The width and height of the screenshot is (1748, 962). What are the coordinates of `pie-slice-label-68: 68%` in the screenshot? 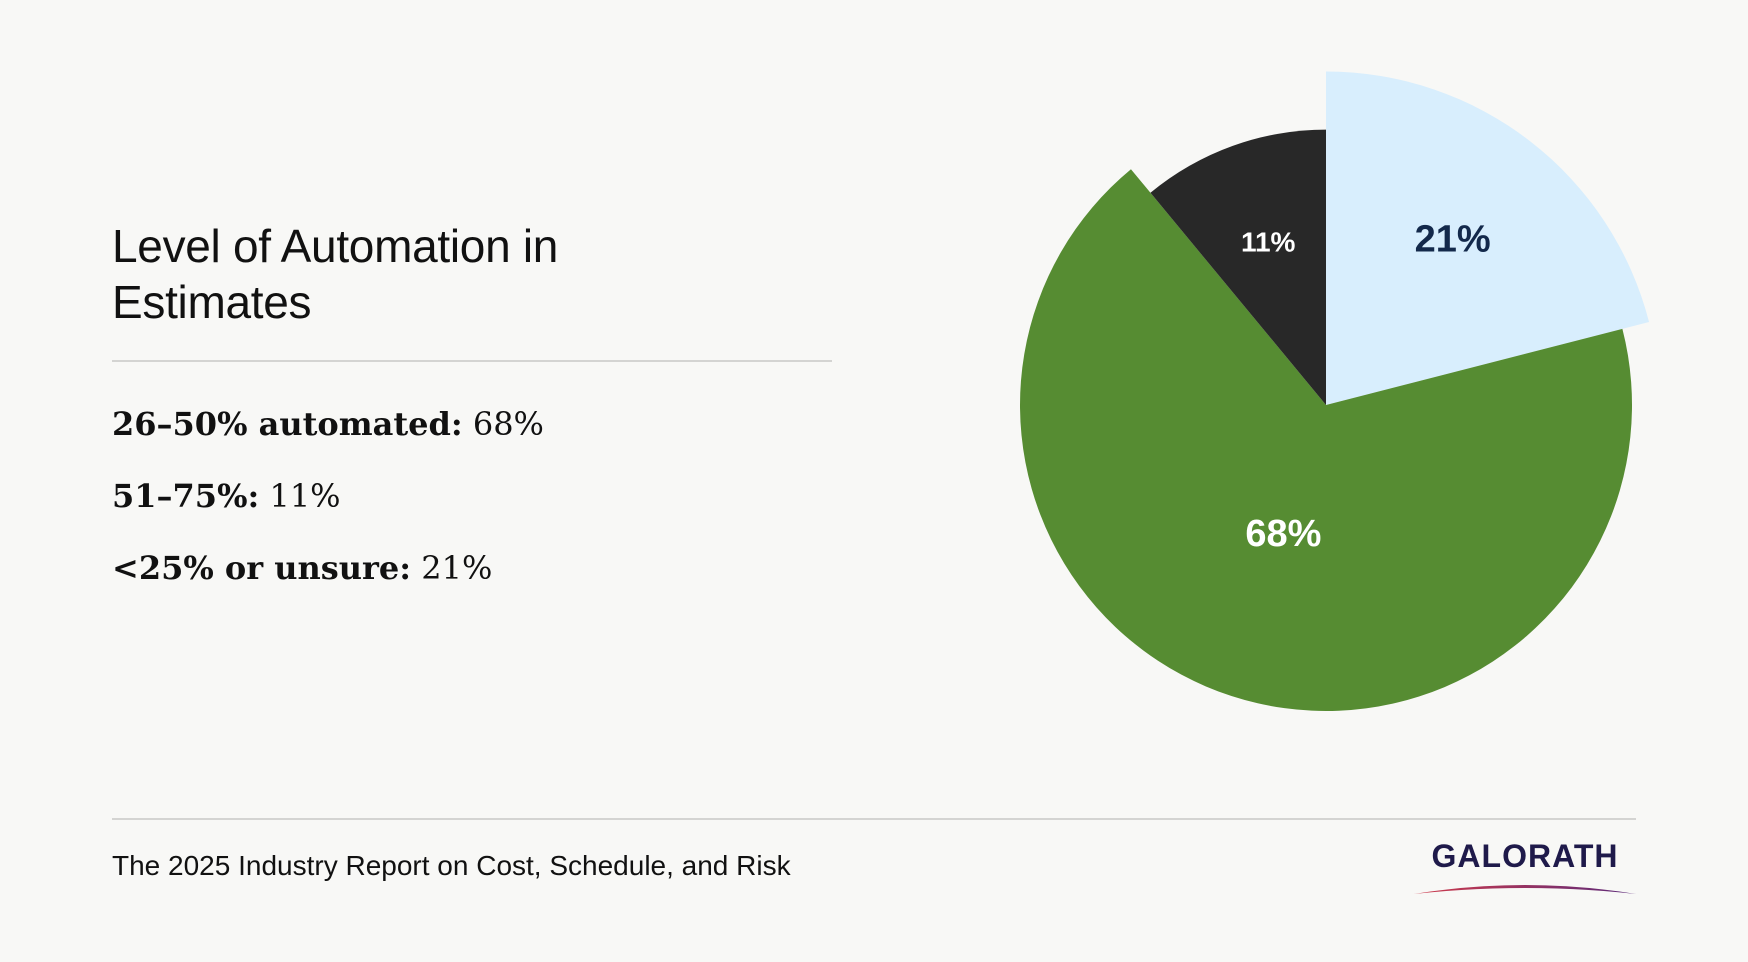 It's located at (1283, 534).